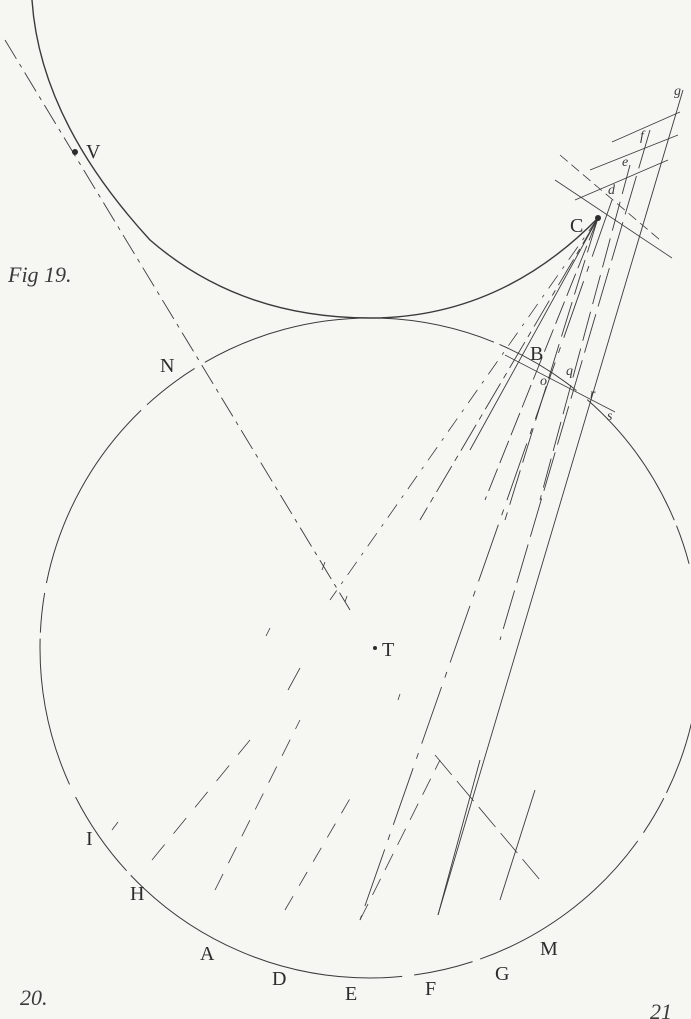 This screenshot has height=1019, width=691. I want to click on arc-segment-b, so click(560, 383).